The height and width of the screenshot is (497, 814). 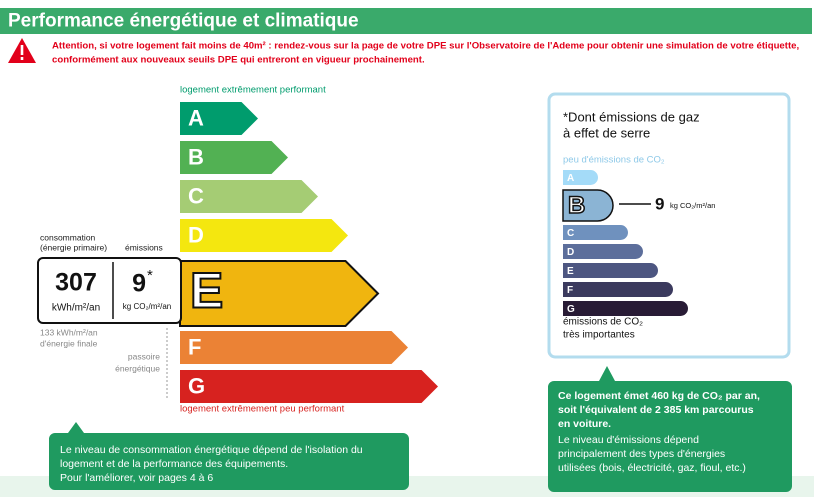 I want to click on ghg-top-note: peu d'émissions de CO₂, so click(x=614, y=160).